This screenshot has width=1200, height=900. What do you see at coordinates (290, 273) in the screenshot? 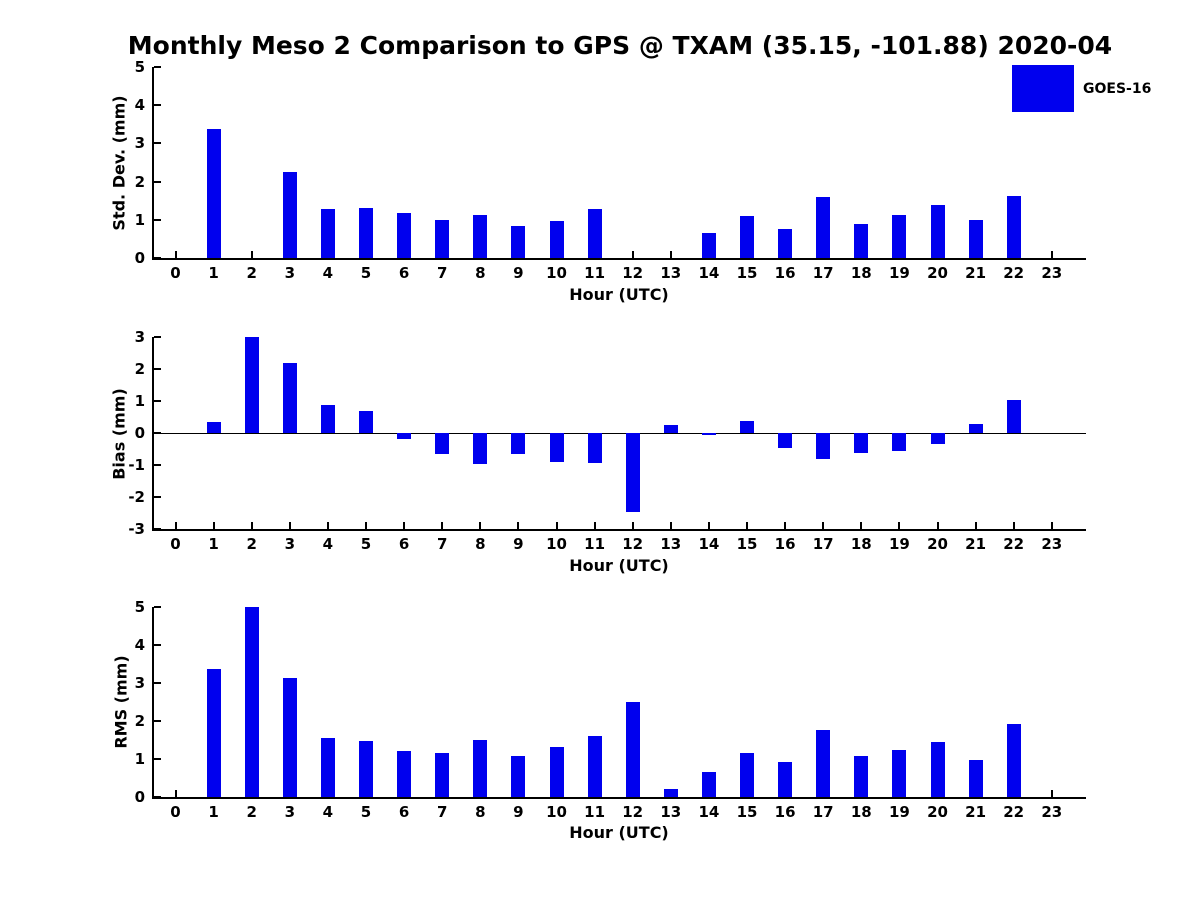
I see `x-tick-label: 3` at bounding box center [290, 273].